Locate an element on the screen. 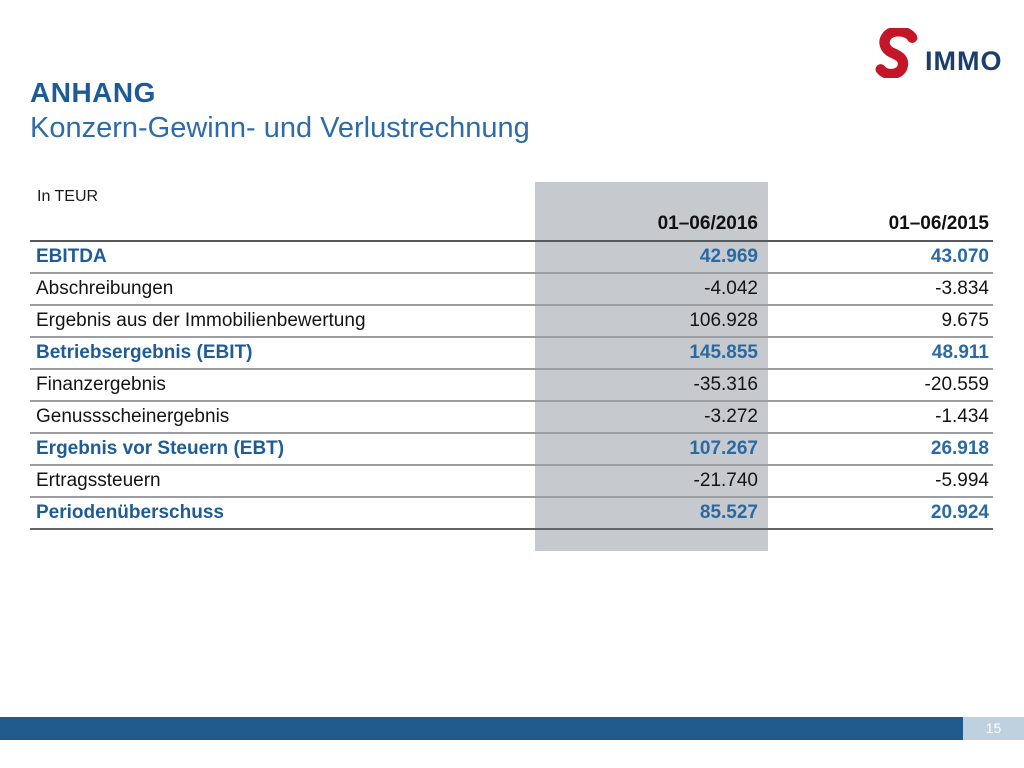  value-2015-cell: -5.994 is located at coordinates (962, 480).